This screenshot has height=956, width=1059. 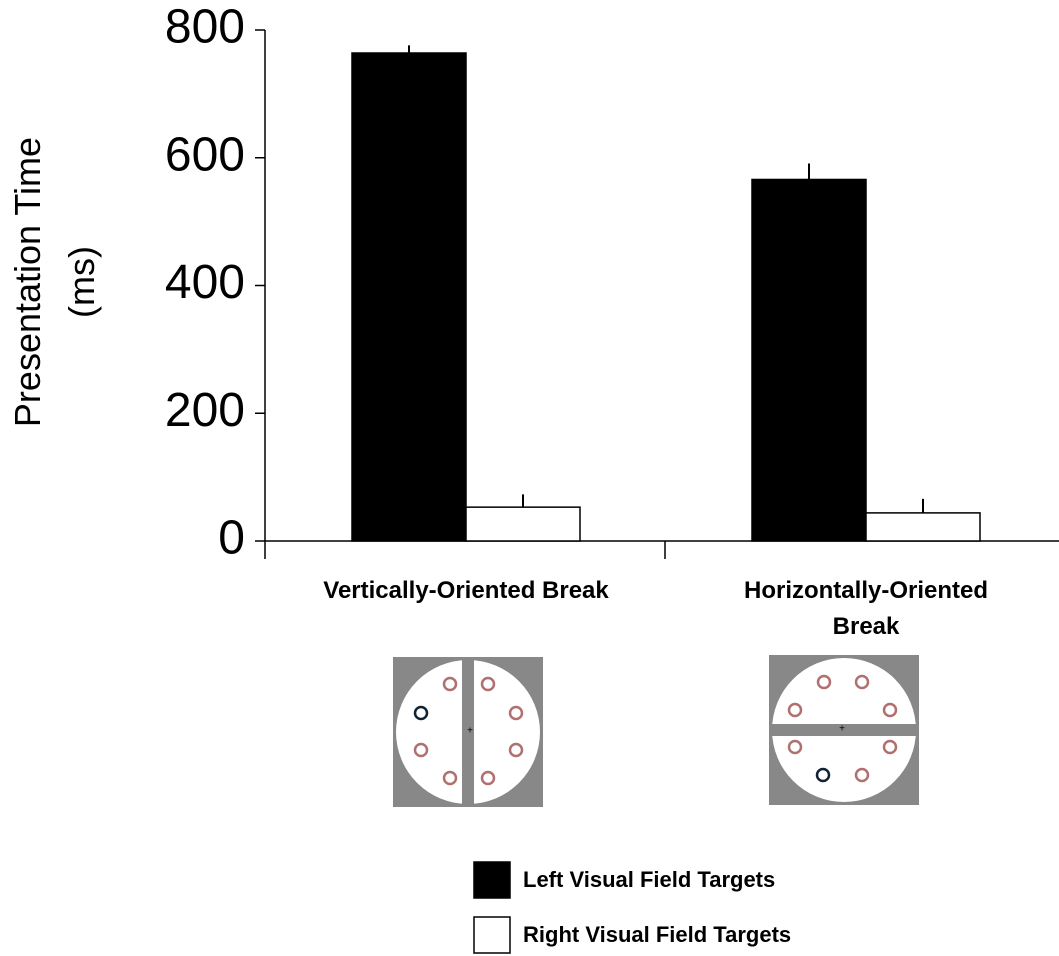 I want to click on x-tick-label: Vertically-Oriented Break, so click(x=466, y=590).